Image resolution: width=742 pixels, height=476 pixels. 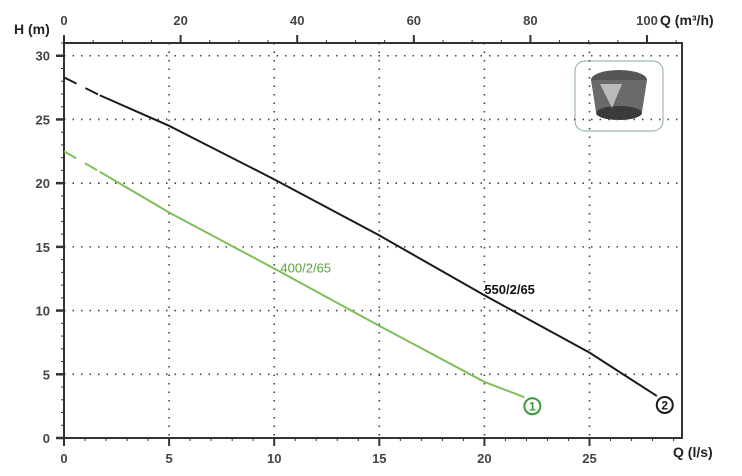 I want to click on x-tick-label: 0, so click(x=63, y=458).